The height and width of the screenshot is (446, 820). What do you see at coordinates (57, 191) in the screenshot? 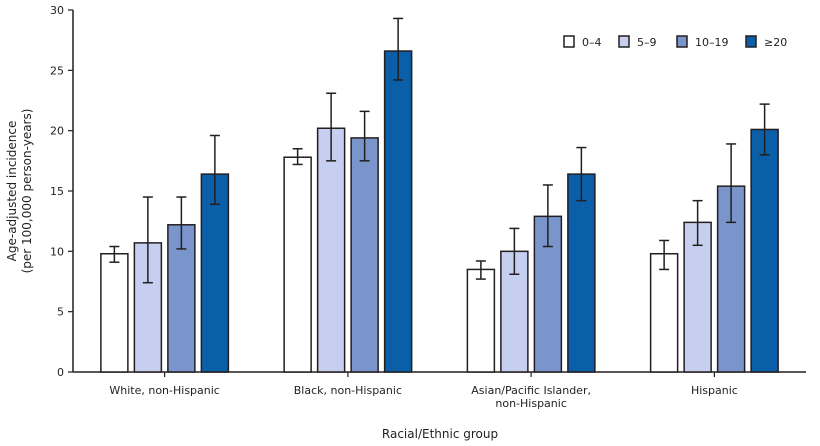
I see `y-tick-label: 15` at bounding box center [57, 191].